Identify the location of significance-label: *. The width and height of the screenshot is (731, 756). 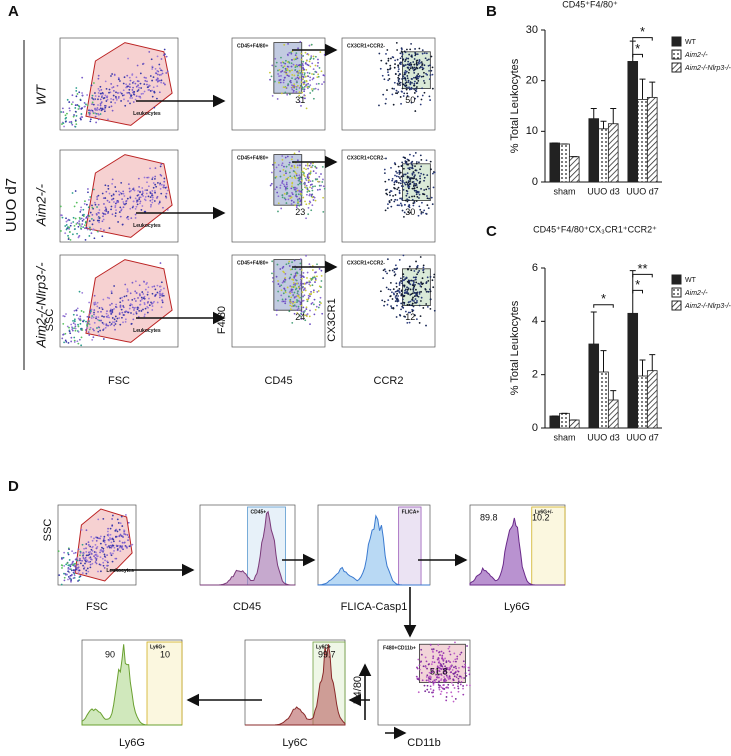
(603, 298).